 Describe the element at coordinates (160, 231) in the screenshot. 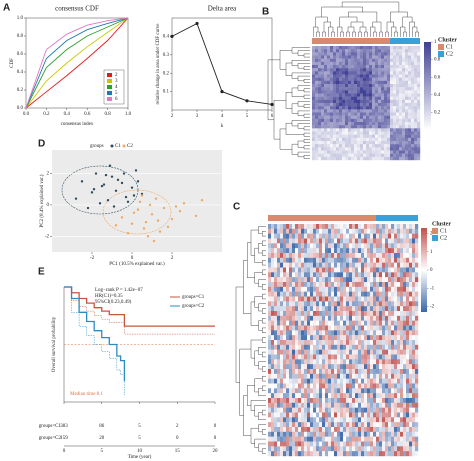

I see `point` at that location.